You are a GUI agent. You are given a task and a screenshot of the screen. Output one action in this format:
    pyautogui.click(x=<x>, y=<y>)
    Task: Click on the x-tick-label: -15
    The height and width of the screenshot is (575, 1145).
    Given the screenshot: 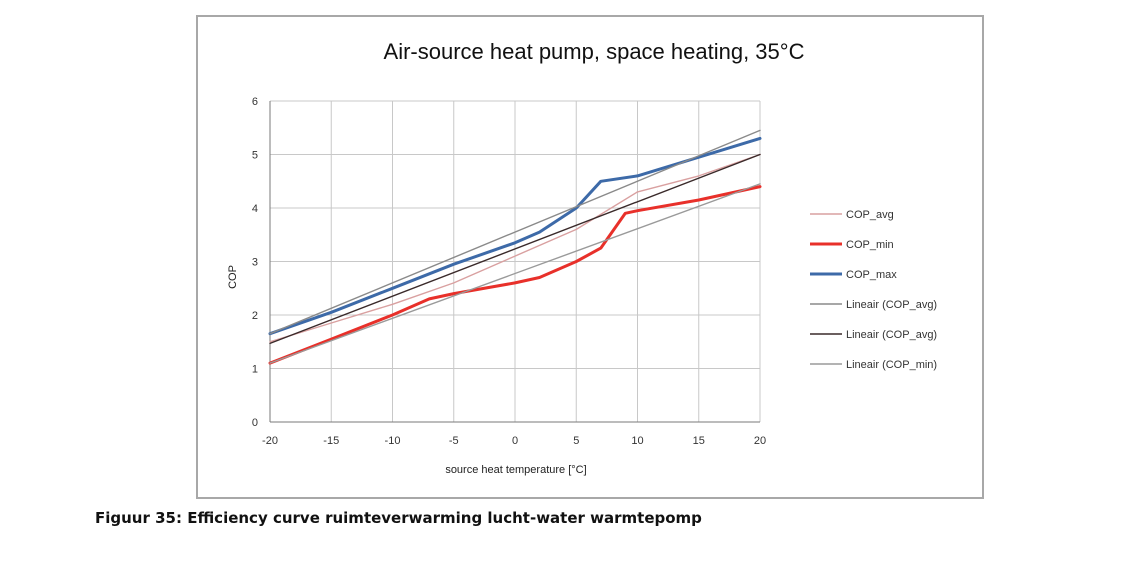 What is the action you would take?
    pyautogui.click(x=331, y=441)
    